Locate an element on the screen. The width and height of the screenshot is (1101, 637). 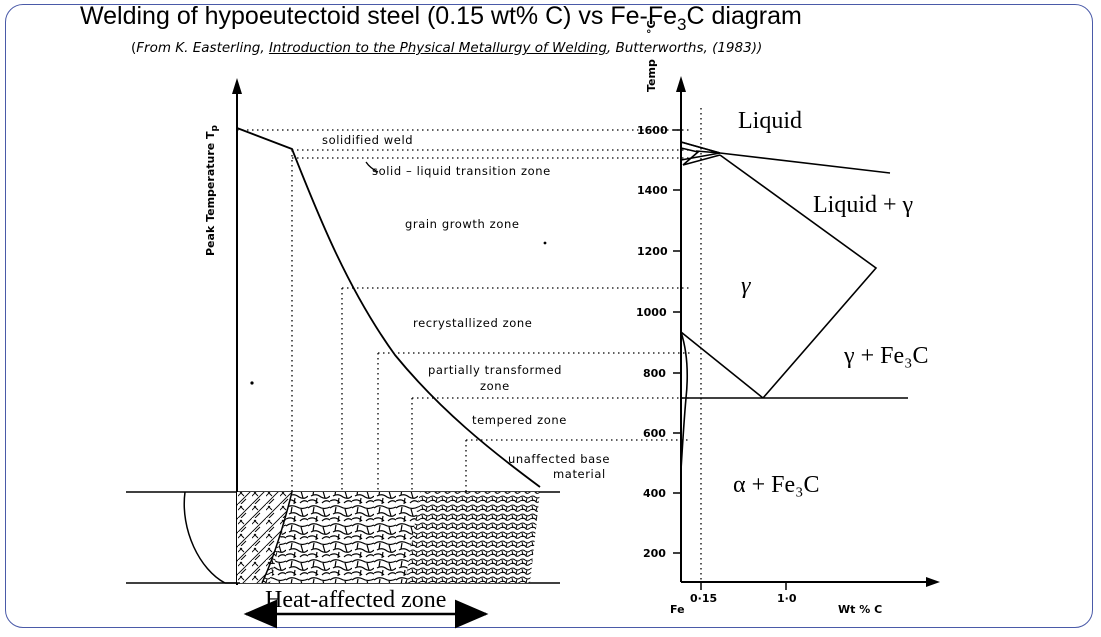
y-tick-800: 800 is located at coordinates (654, 373).